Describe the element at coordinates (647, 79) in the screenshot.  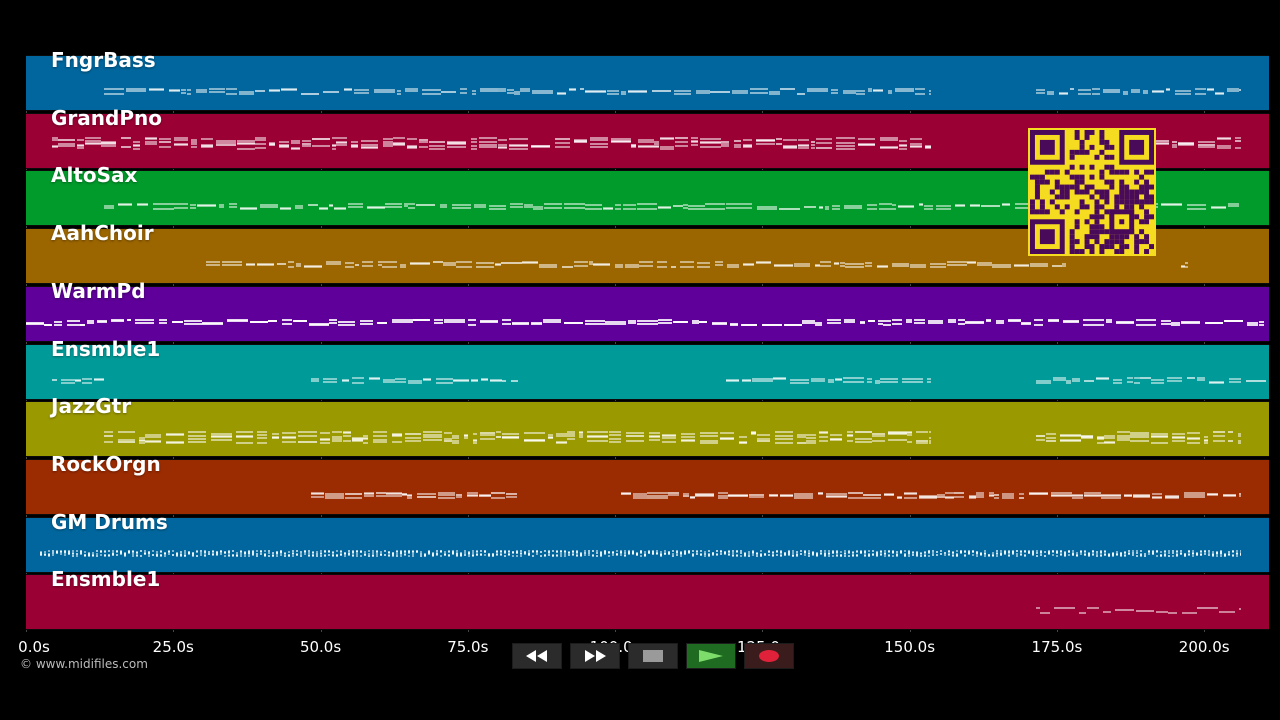
I see `track-row: FngrBass` at that location.